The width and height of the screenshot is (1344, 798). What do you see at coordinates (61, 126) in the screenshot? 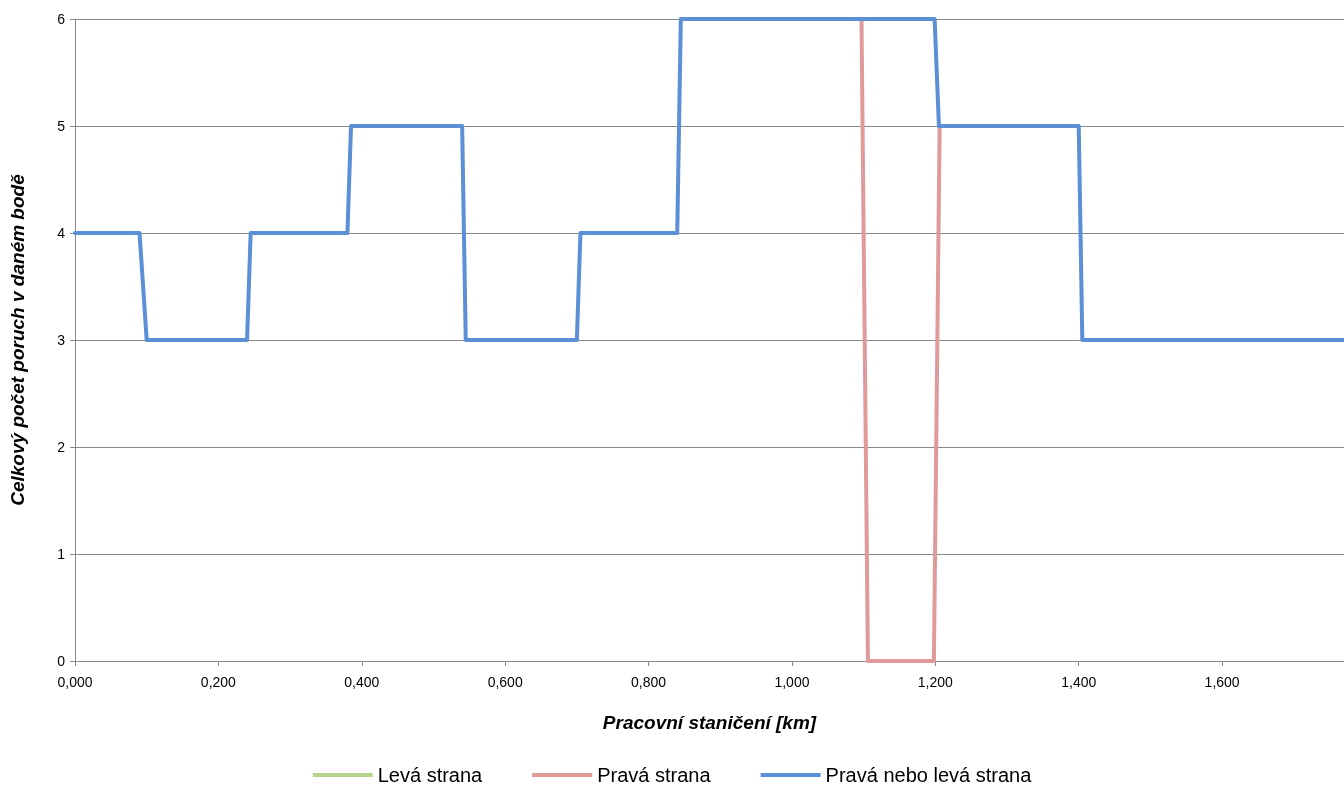
I see `y-tick-label: 5` at bounding box center [61, 126].